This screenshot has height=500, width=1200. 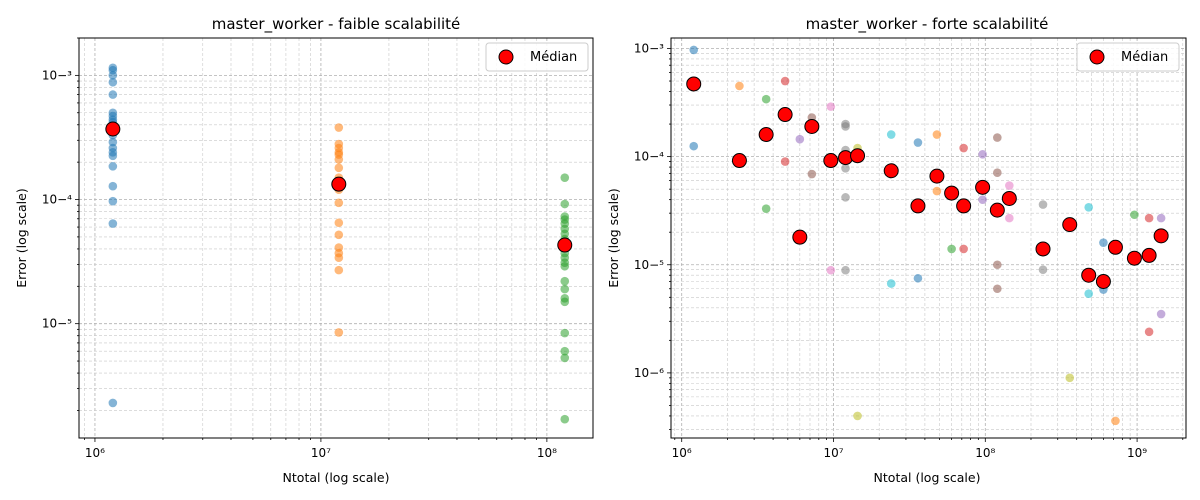 What do you see at coordinates (547, 453) in the screenshot?
I see `x-tick-label: 10⁸` at bounding box center [547, 453].